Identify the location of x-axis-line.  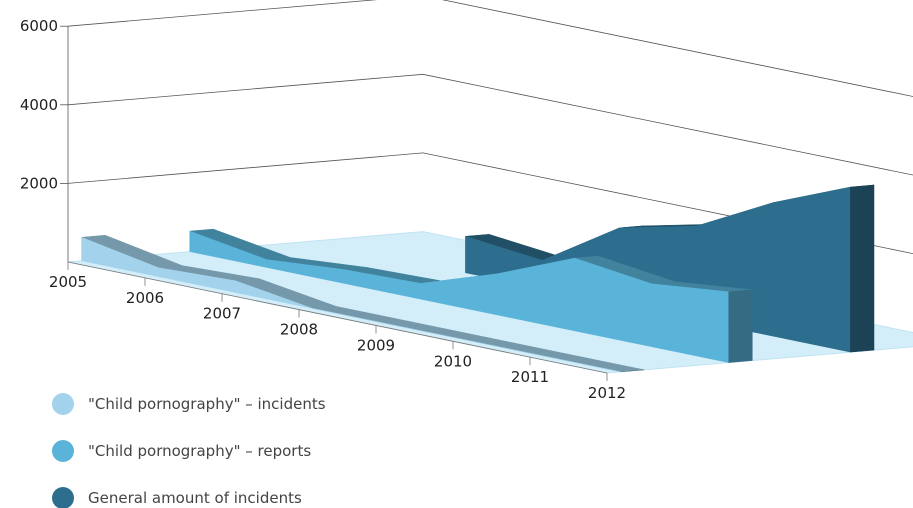
(337, 317).